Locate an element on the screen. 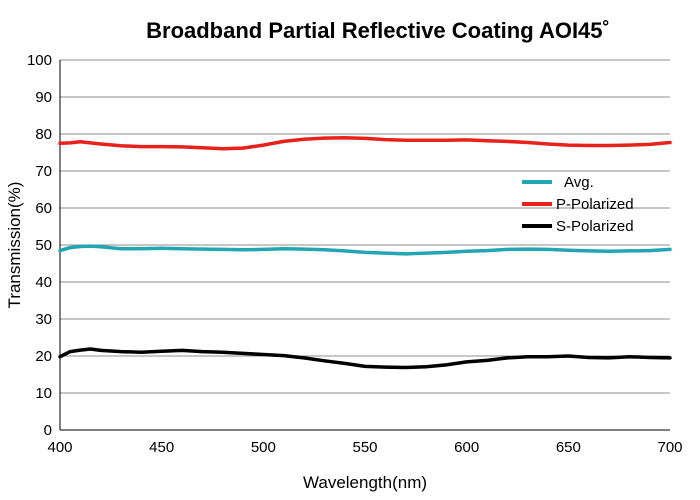 The image size is (700, 500). x-tick-label: 400 is located at coordinates (59, 447).